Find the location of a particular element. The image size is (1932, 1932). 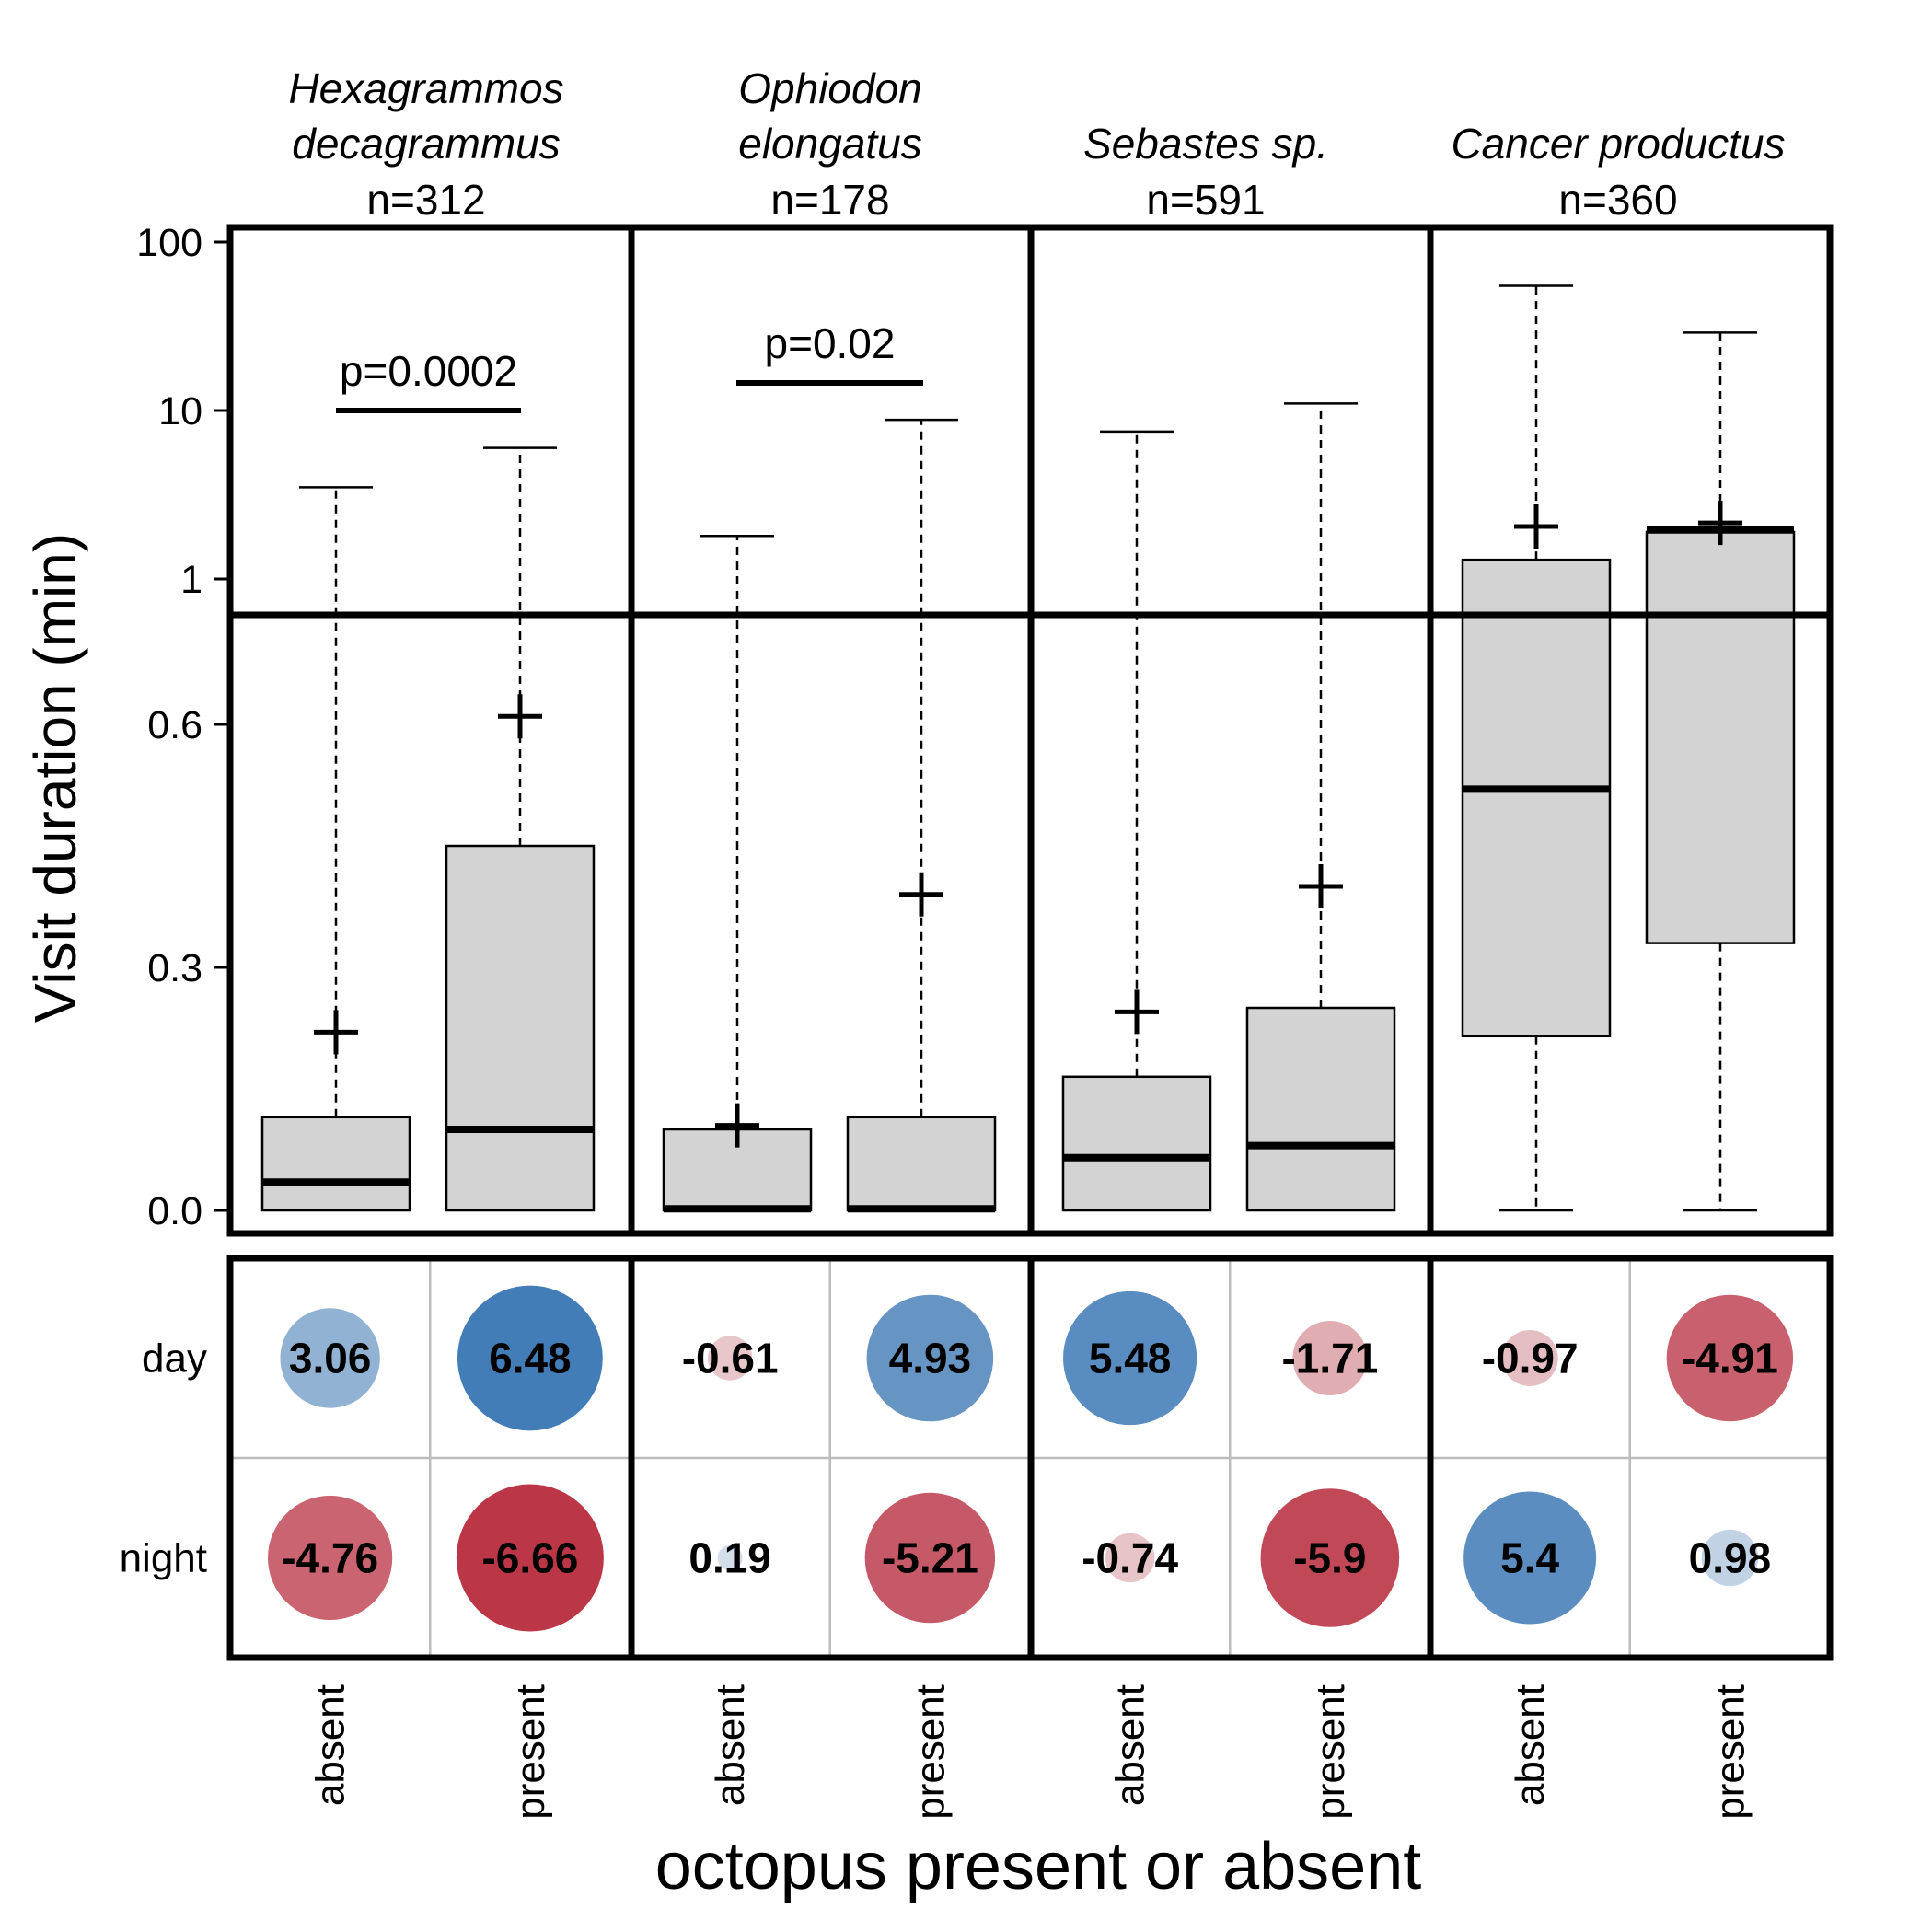

species-name-line1: Ophiodon is located at coordinates (830, 88).